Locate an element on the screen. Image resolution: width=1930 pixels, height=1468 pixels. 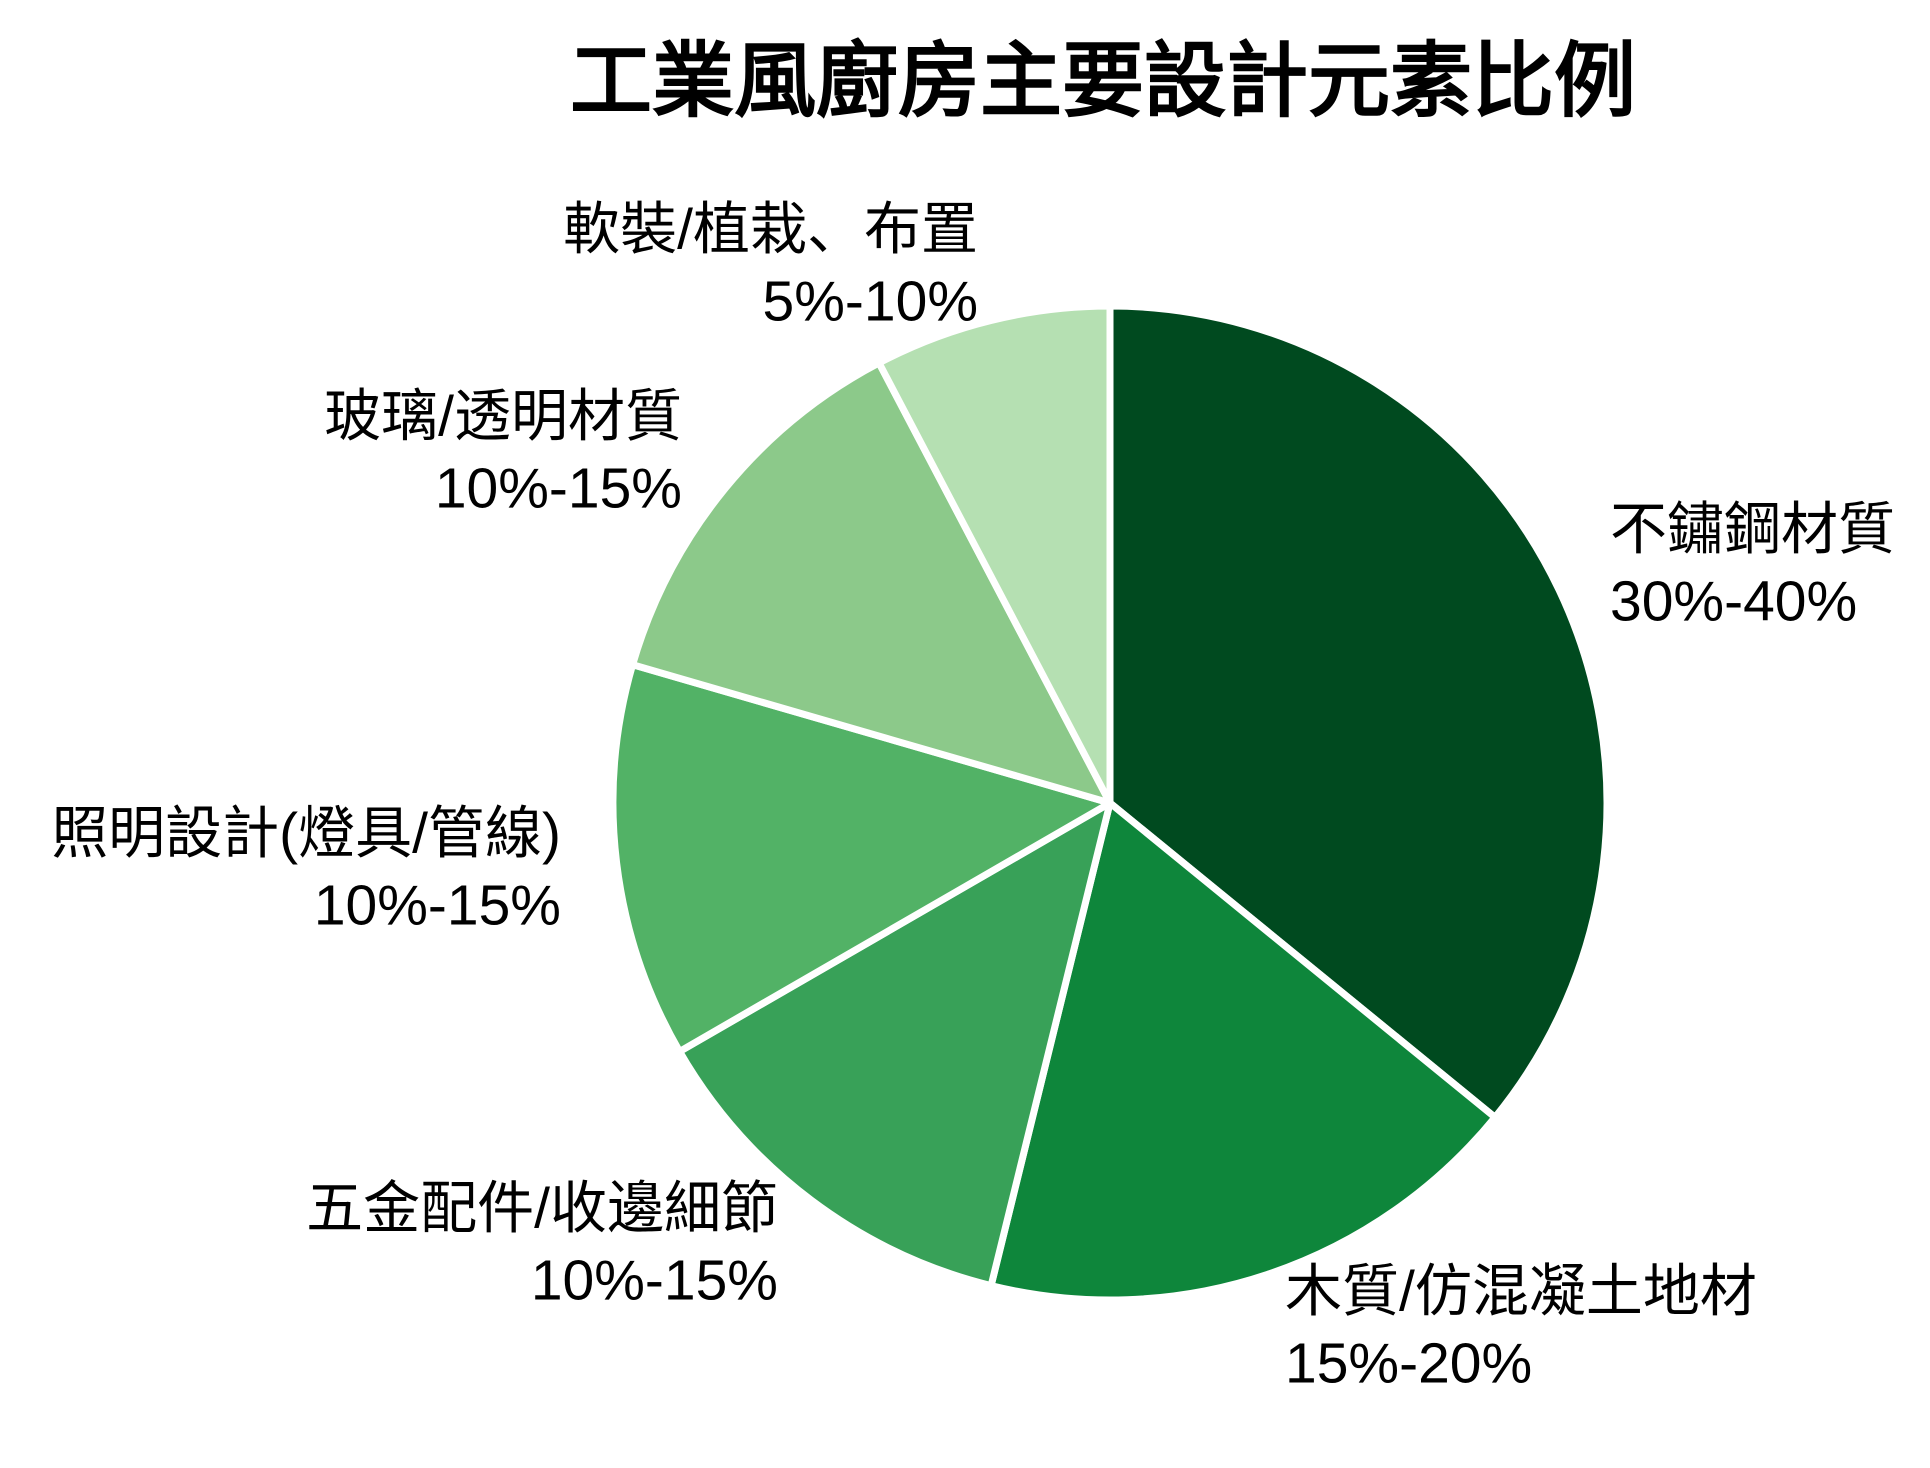
slice-label-name: 玻璃/透明材質 is located at coordinates (503, 416).